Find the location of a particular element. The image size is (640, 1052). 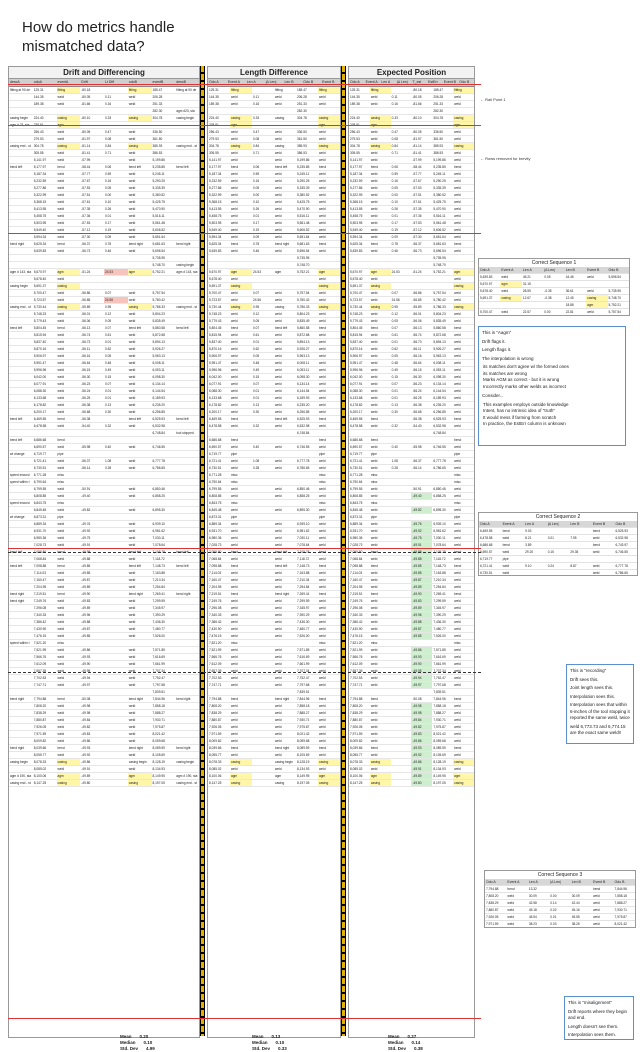

table-cell: -49.90 is located at coordinates (86, 594).